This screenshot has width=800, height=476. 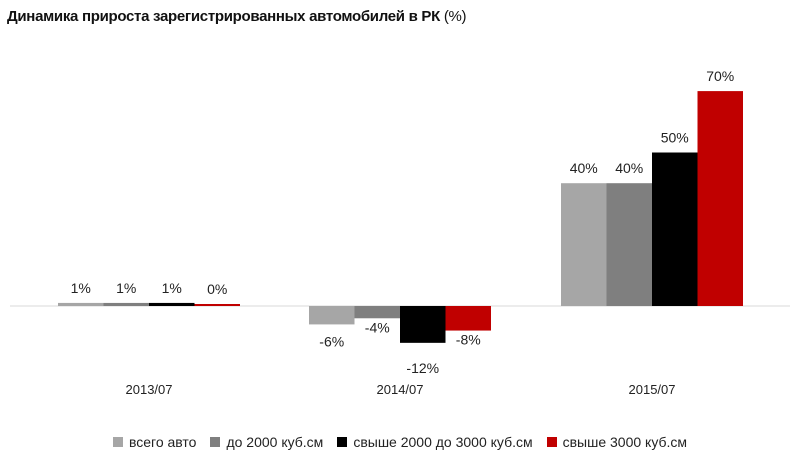 What do you see at coordinates (625, 442) in the screenshot?
I see `legend-label: свыше 3000 куб.см` at bounding box center [625, 442].